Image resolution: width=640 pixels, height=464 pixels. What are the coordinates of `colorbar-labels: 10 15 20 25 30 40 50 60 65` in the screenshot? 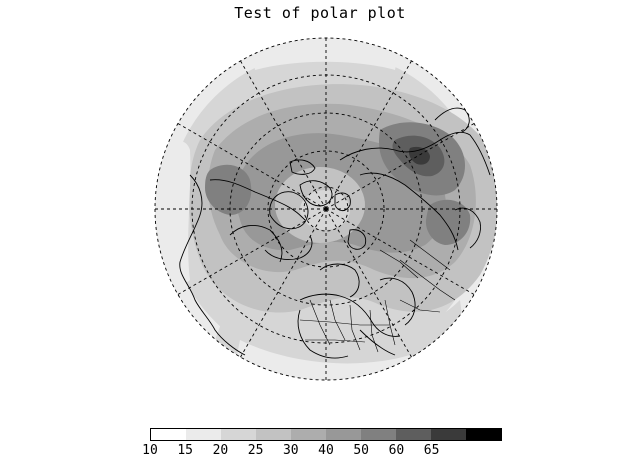 It's located at (320, 451).